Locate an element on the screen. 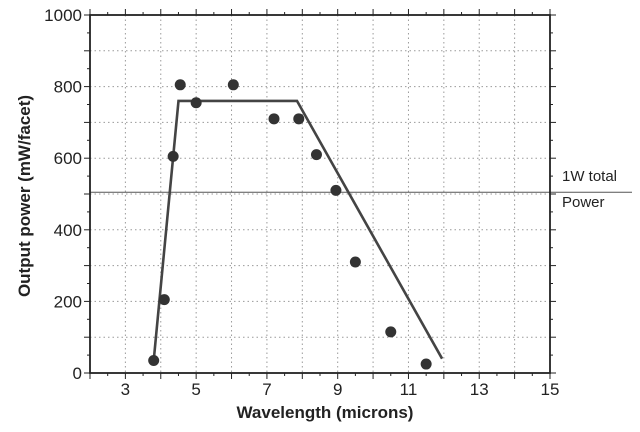  x-tick-label: 5 is located at coordinates (195, 389).